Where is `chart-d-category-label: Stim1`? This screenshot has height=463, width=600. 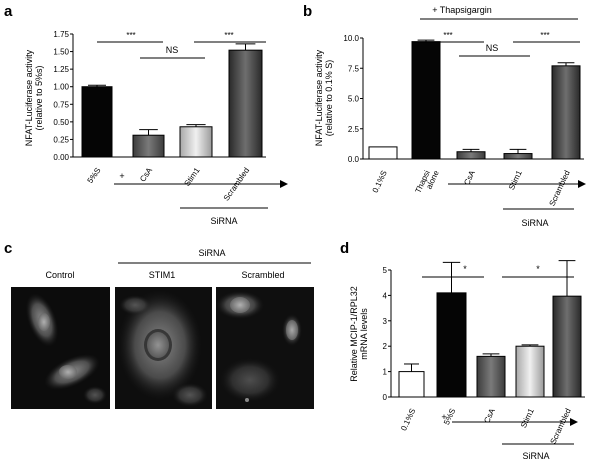
chart-d-category-label: Stim1 is located at coordinates (527, 418).